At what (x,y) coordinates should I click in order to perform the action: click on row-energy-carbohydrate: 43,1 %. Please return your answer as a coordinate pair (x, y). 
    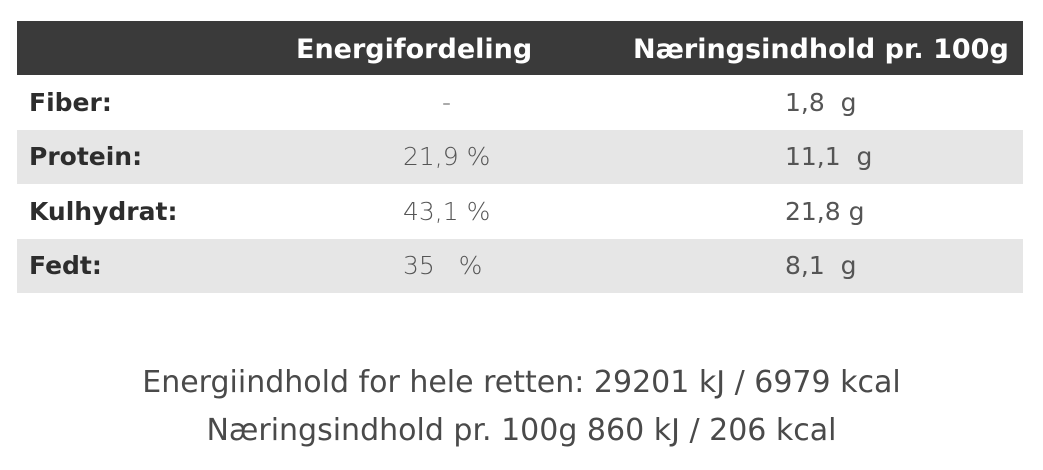
    Looking at the image, I should click on (447, 211).